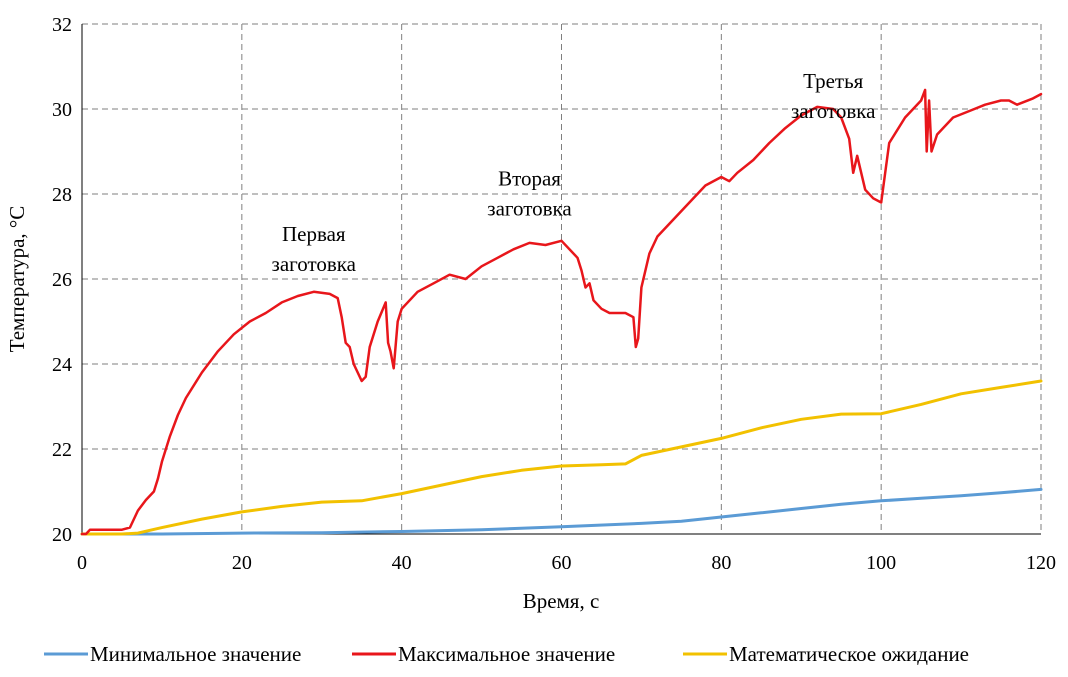 The image size is (1068, 677). What do you see at coordinates (562, 563) in the screenshot?
I see `x-tick-label: 60` at bounding box center [562, 563].